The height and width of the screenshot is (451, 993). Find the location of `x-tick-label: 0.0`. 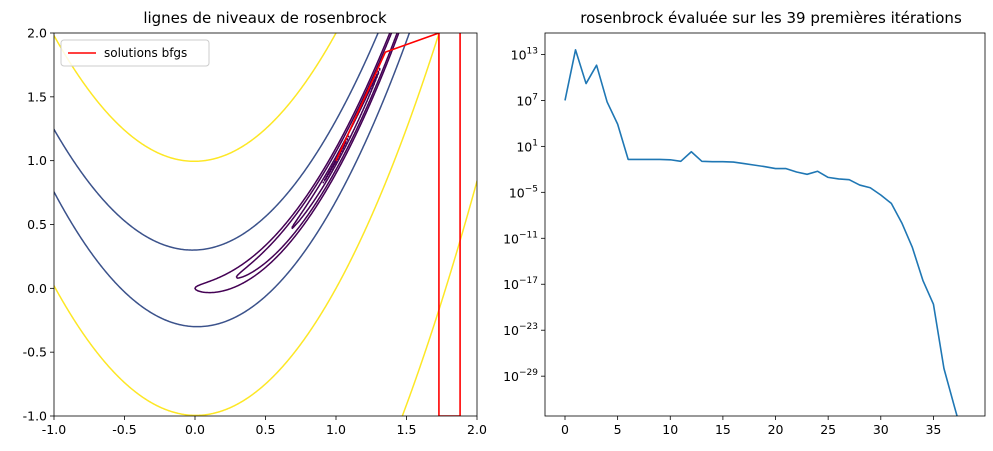

x-tick-label: 0.0 is located at coordinates (195, 429).